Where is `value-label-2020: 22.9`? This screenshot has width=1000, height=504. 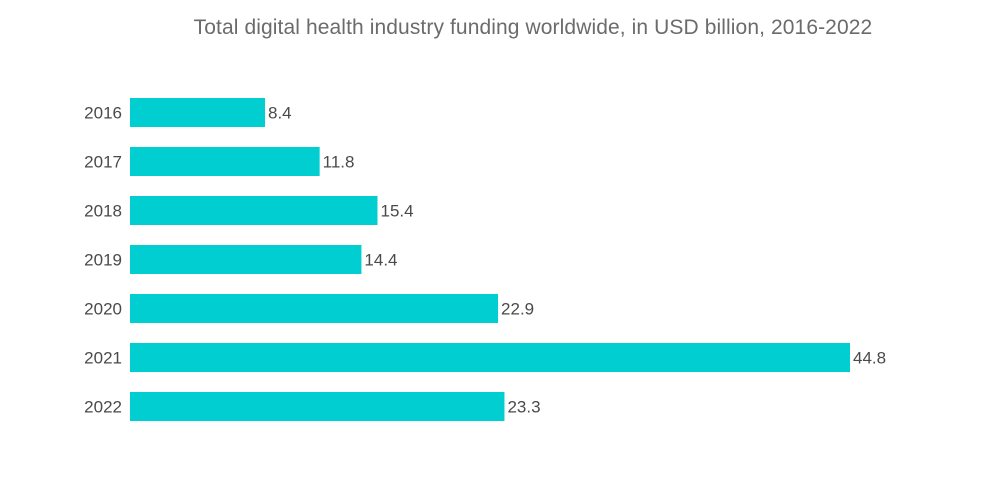
value-label-2020: 22.9 is located at coordinates (517, 309).